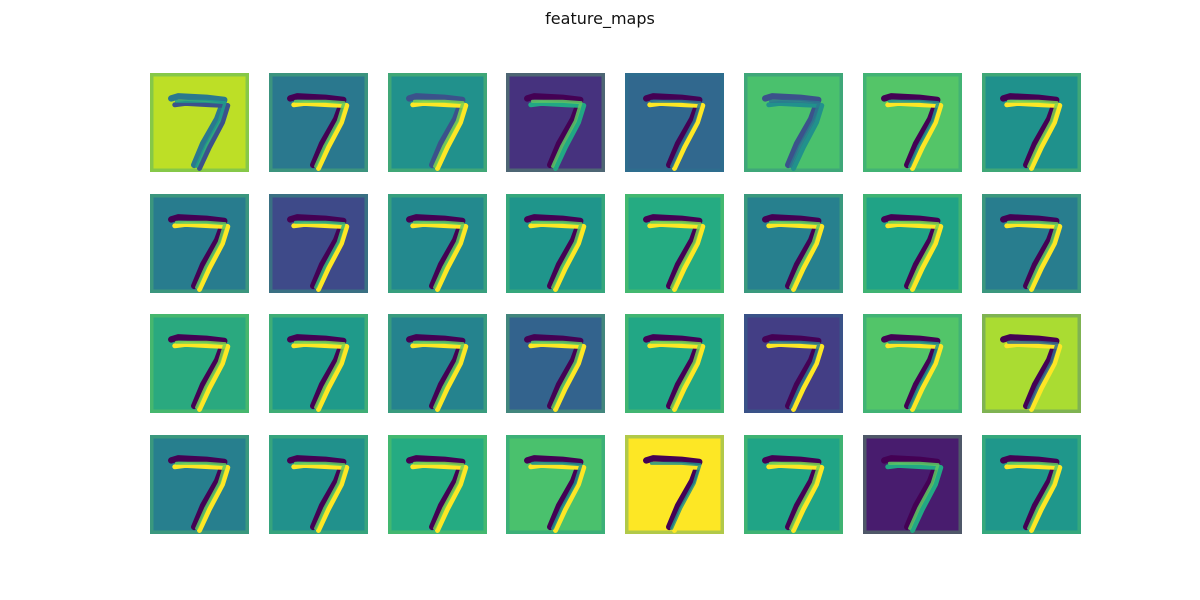 This screenshot has height=600, width=1200. Describe the element at coordinates (600, 18) in the screenshot. I see `figure-title: feature_maps` at that location.